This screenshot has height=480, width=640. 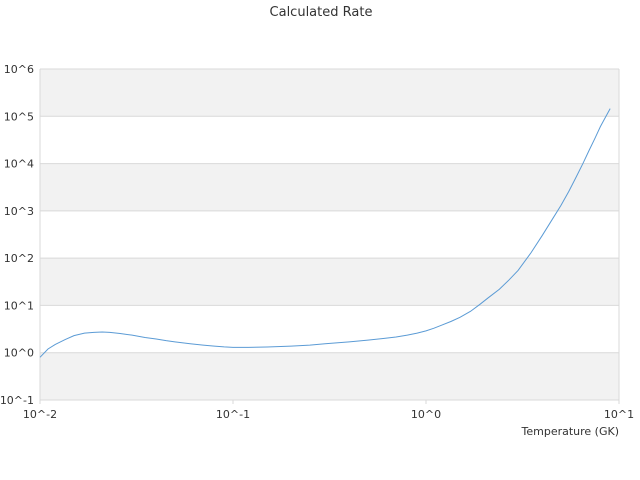 I want to click on y-tick-label: 10^4, so click(x=19, y=164).